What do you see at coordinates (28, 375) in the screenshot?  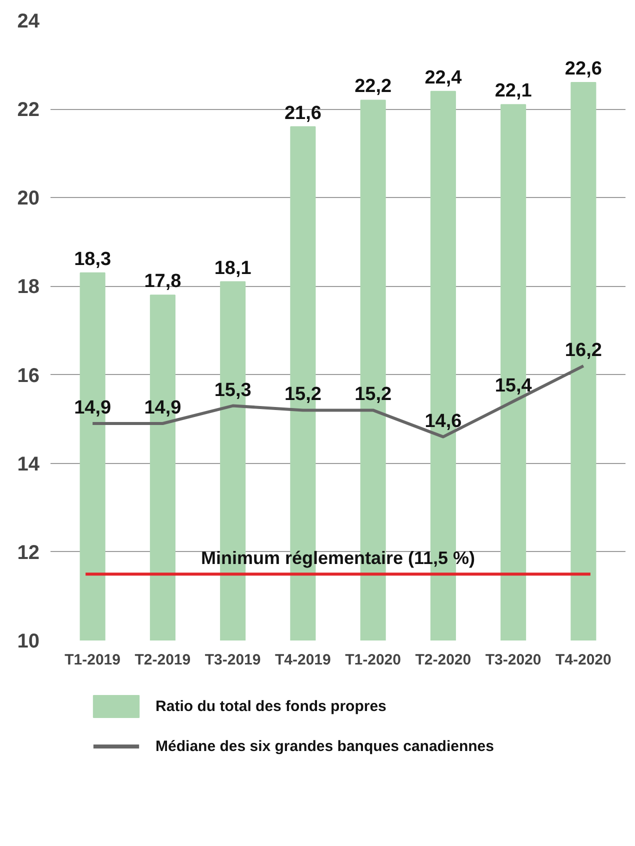 I see `y-tick-label: 16` at bounding box center [28, 375].